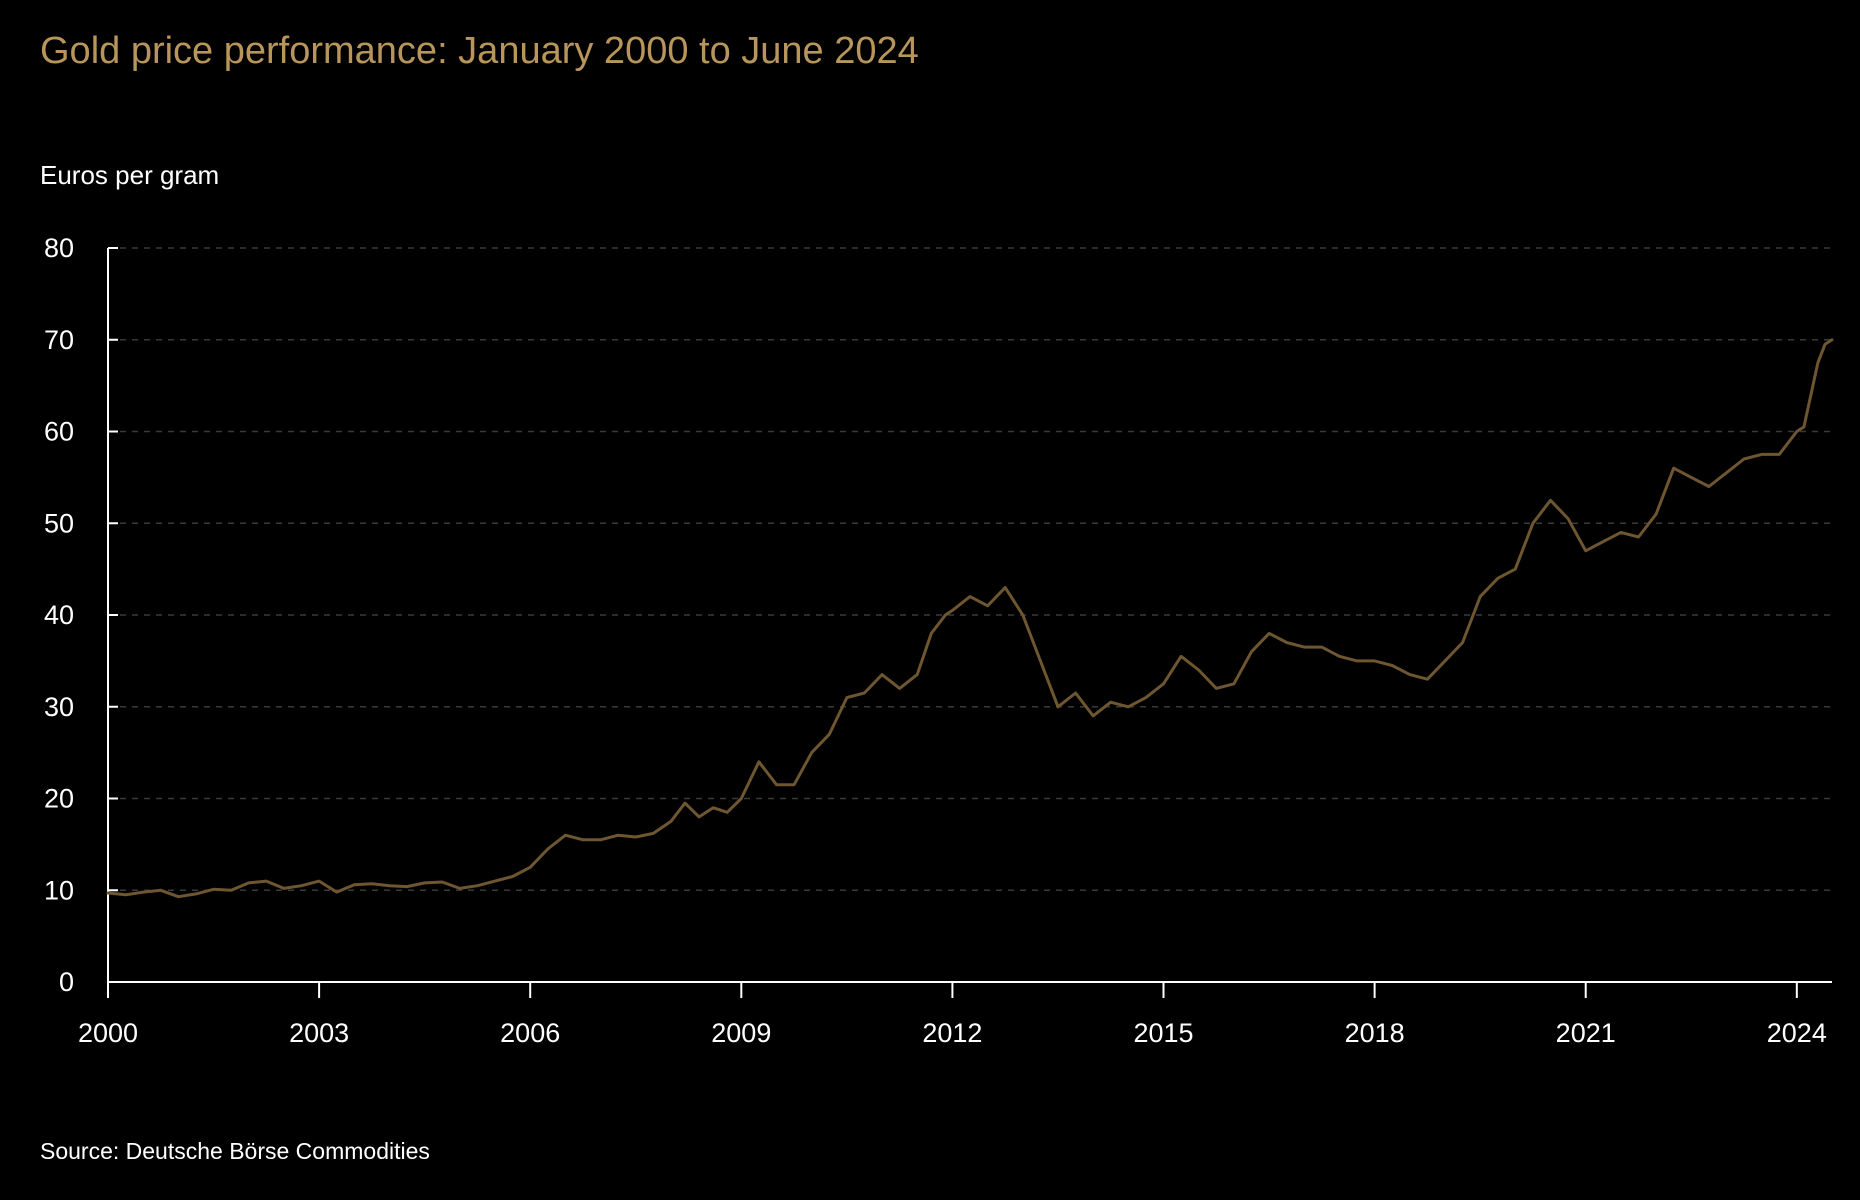  I want to click on y-tick-label: 10, so click(59, 890).